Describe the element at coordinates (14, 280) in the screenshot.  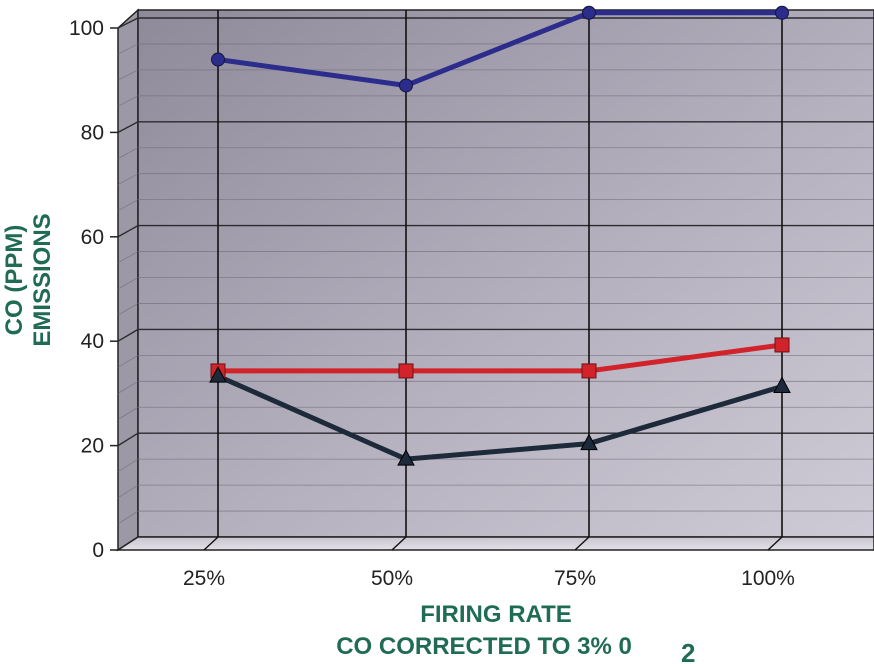
I see `y-axis-title-line1: CO (PPM)` at that location.